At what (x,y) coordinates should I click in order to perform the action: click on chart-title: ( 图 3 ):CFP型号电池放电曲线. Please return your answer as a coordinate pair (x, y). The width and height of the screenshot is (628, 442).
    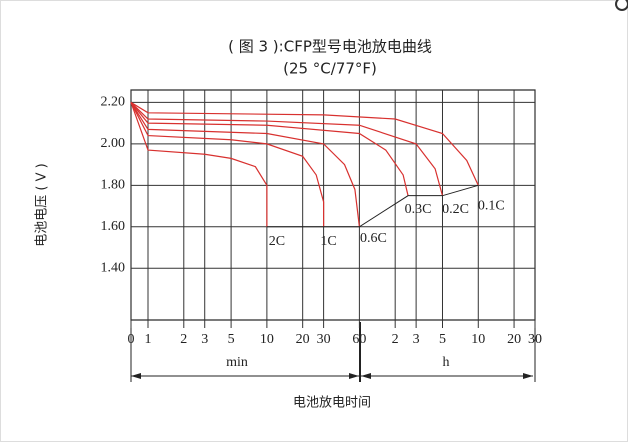
    Looking at the image, I should click on (330, 47).